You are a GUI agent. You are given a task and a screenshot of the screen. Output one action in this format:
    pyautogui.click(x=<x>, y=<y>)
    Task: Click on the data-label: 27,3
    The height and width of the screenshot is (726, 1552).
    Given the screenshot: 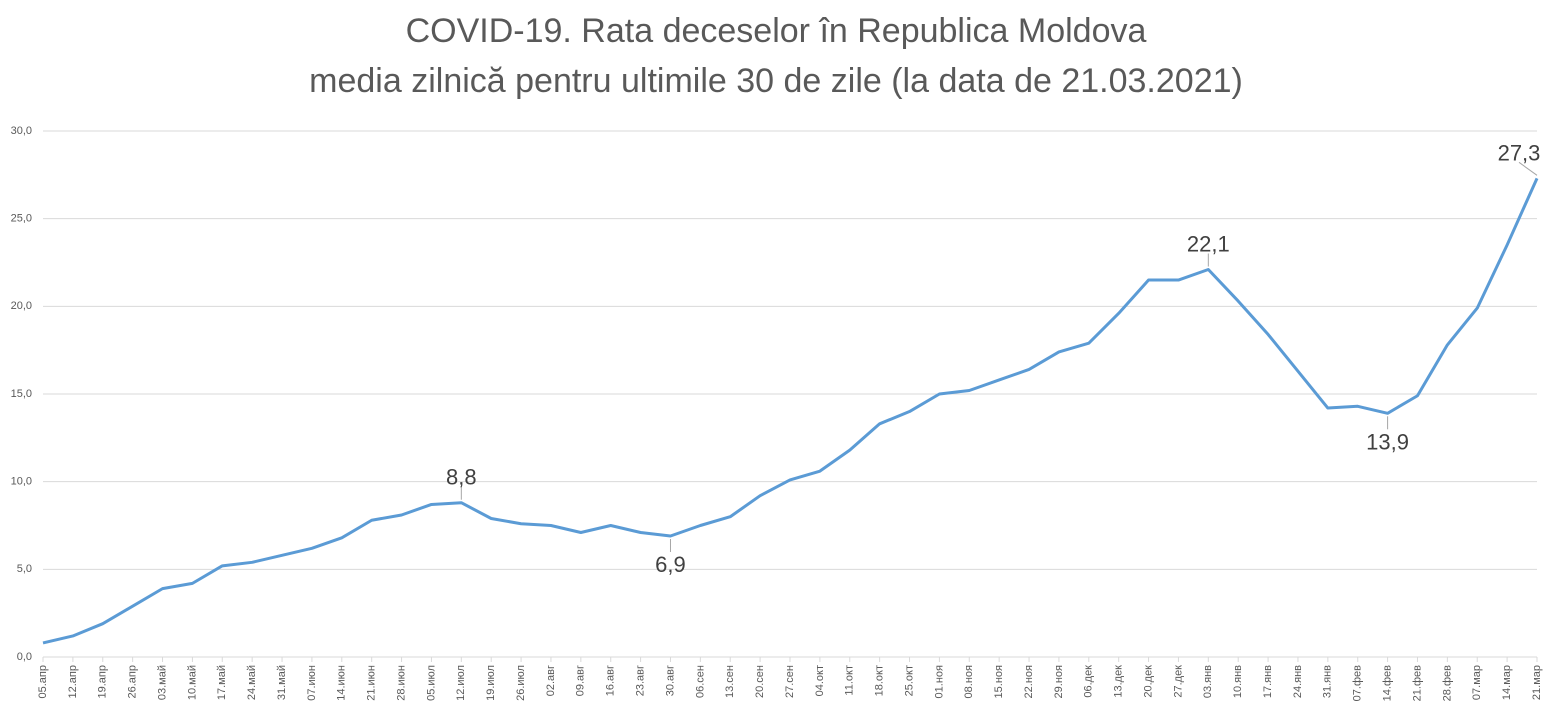 What is the action you would take?
    pyautogui.click(x=1519, y=152)
    